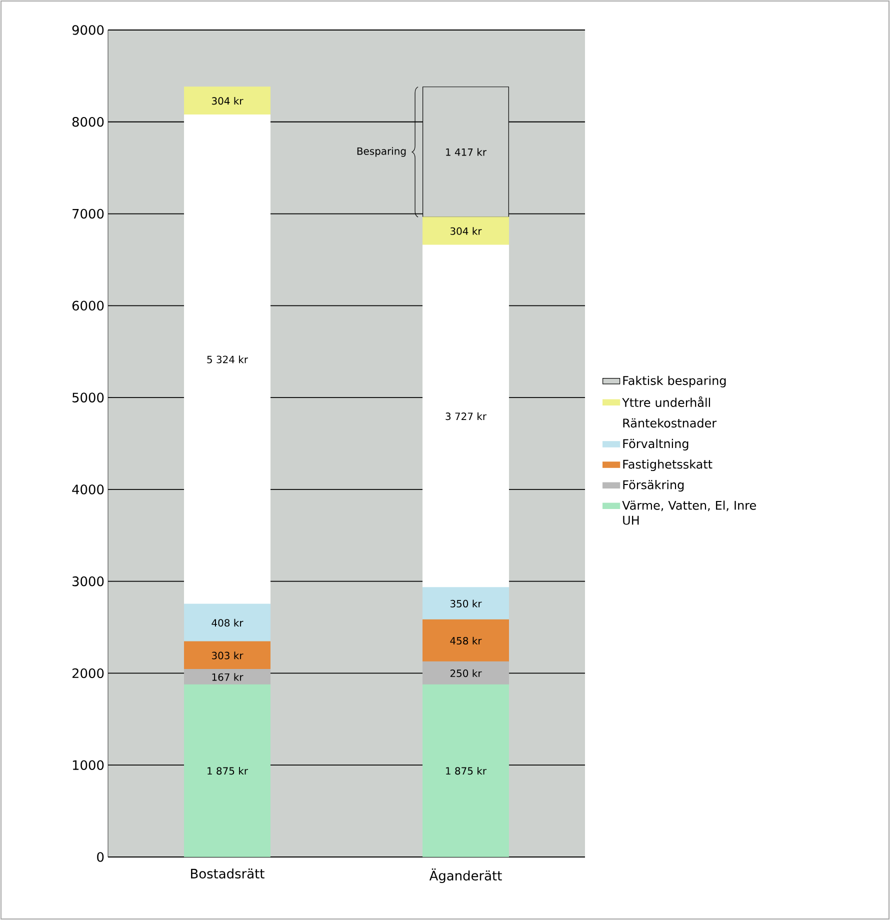  Describe the element at coordinates (88, 213) in the screenshot. I see `y-tick-label: 7000` at that location.